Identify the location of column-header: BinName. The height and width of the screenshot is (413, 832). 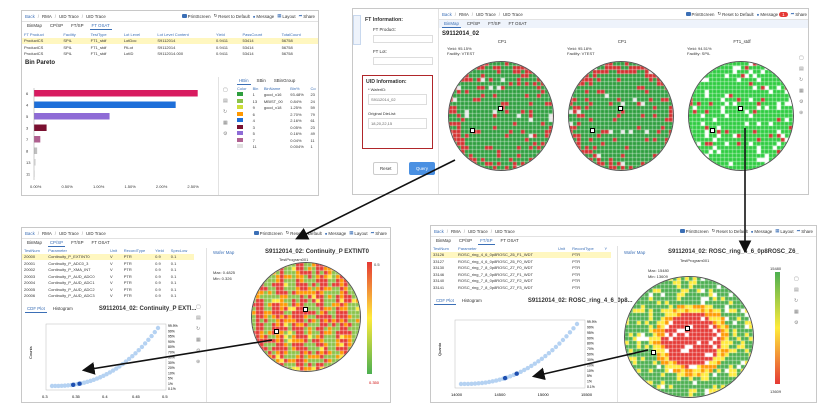
(272, 88).